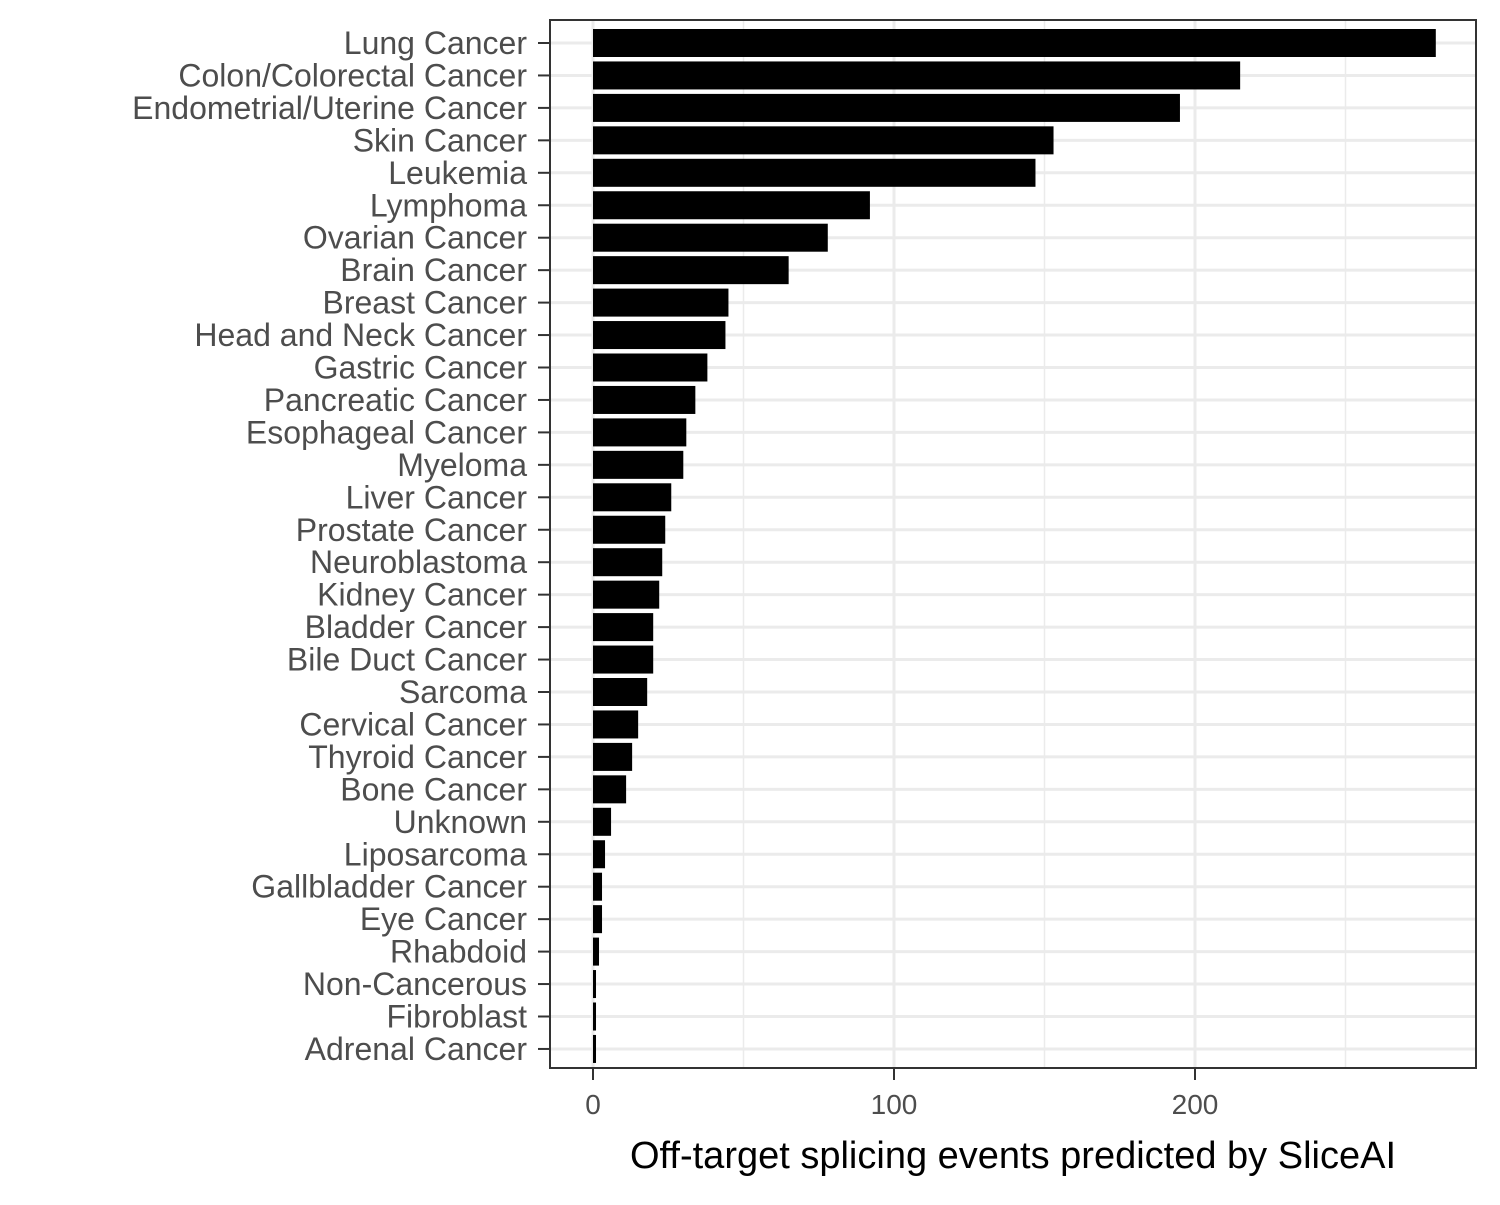 This screenshot has height=1205, width=1500. What do you see at coordinates (416, 1049) in the screenshot?
I see `y-tick-label: Adrenal Cancer` at bounding box center [416, 1049].